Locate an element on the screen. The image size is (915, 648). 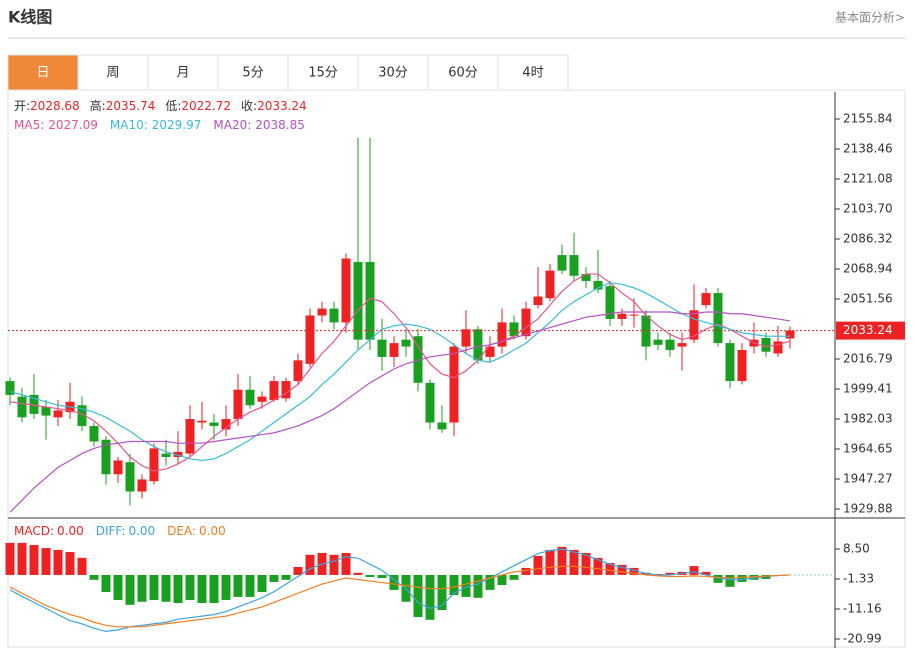
y-tick-label: 1964.65 is located at coordinates (868, 448).